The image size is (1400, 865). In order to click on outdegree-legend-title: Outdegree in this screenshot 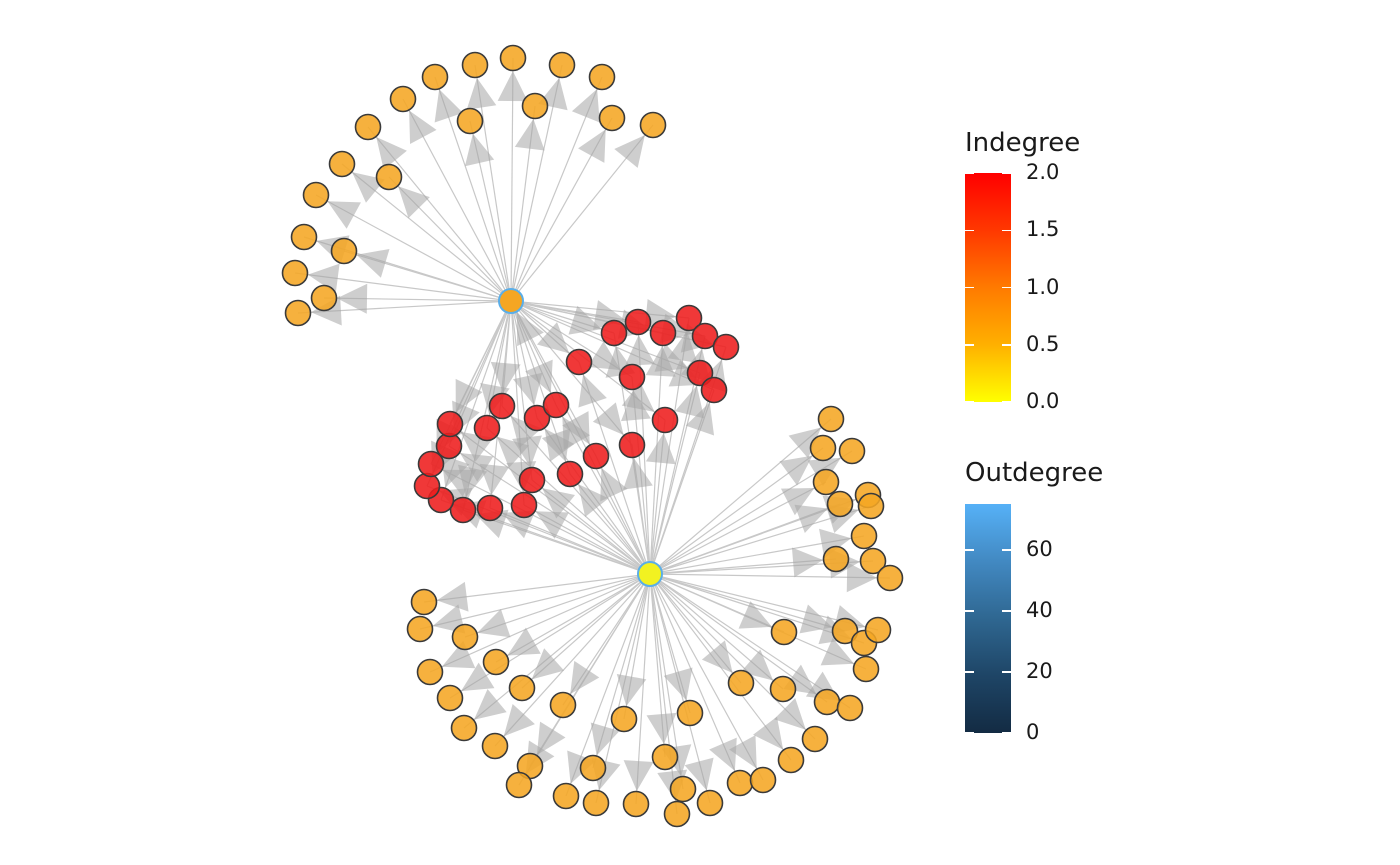, I will do `click(1034, 473)`.